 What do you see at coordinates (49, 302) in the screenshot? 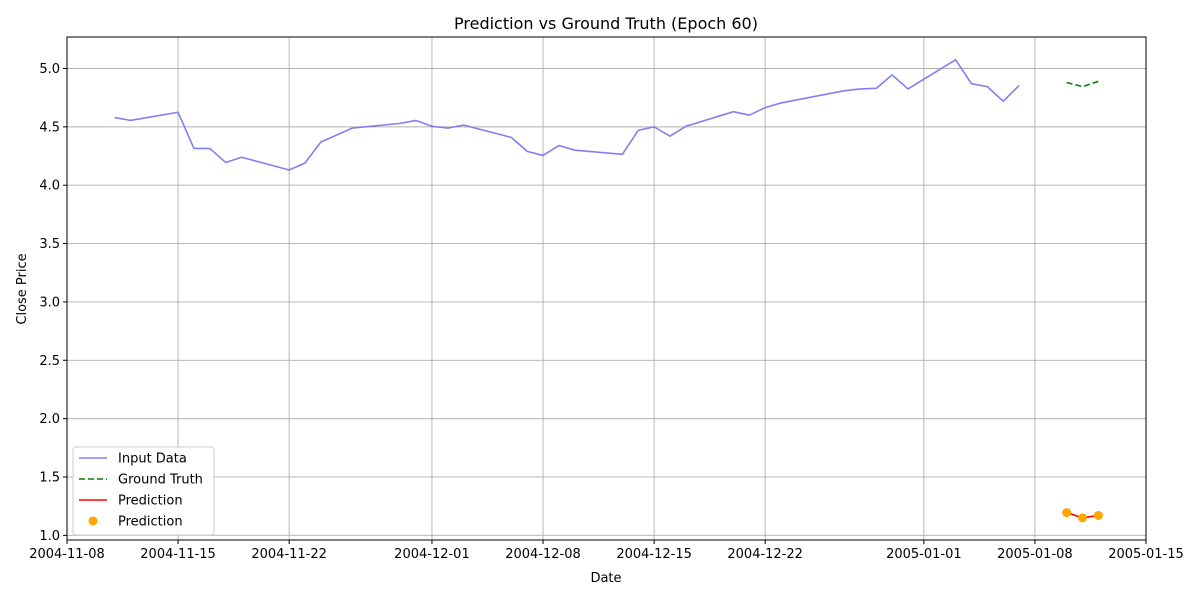
I see `y-tick-label: 3.0` at bounding box center [49, 302].